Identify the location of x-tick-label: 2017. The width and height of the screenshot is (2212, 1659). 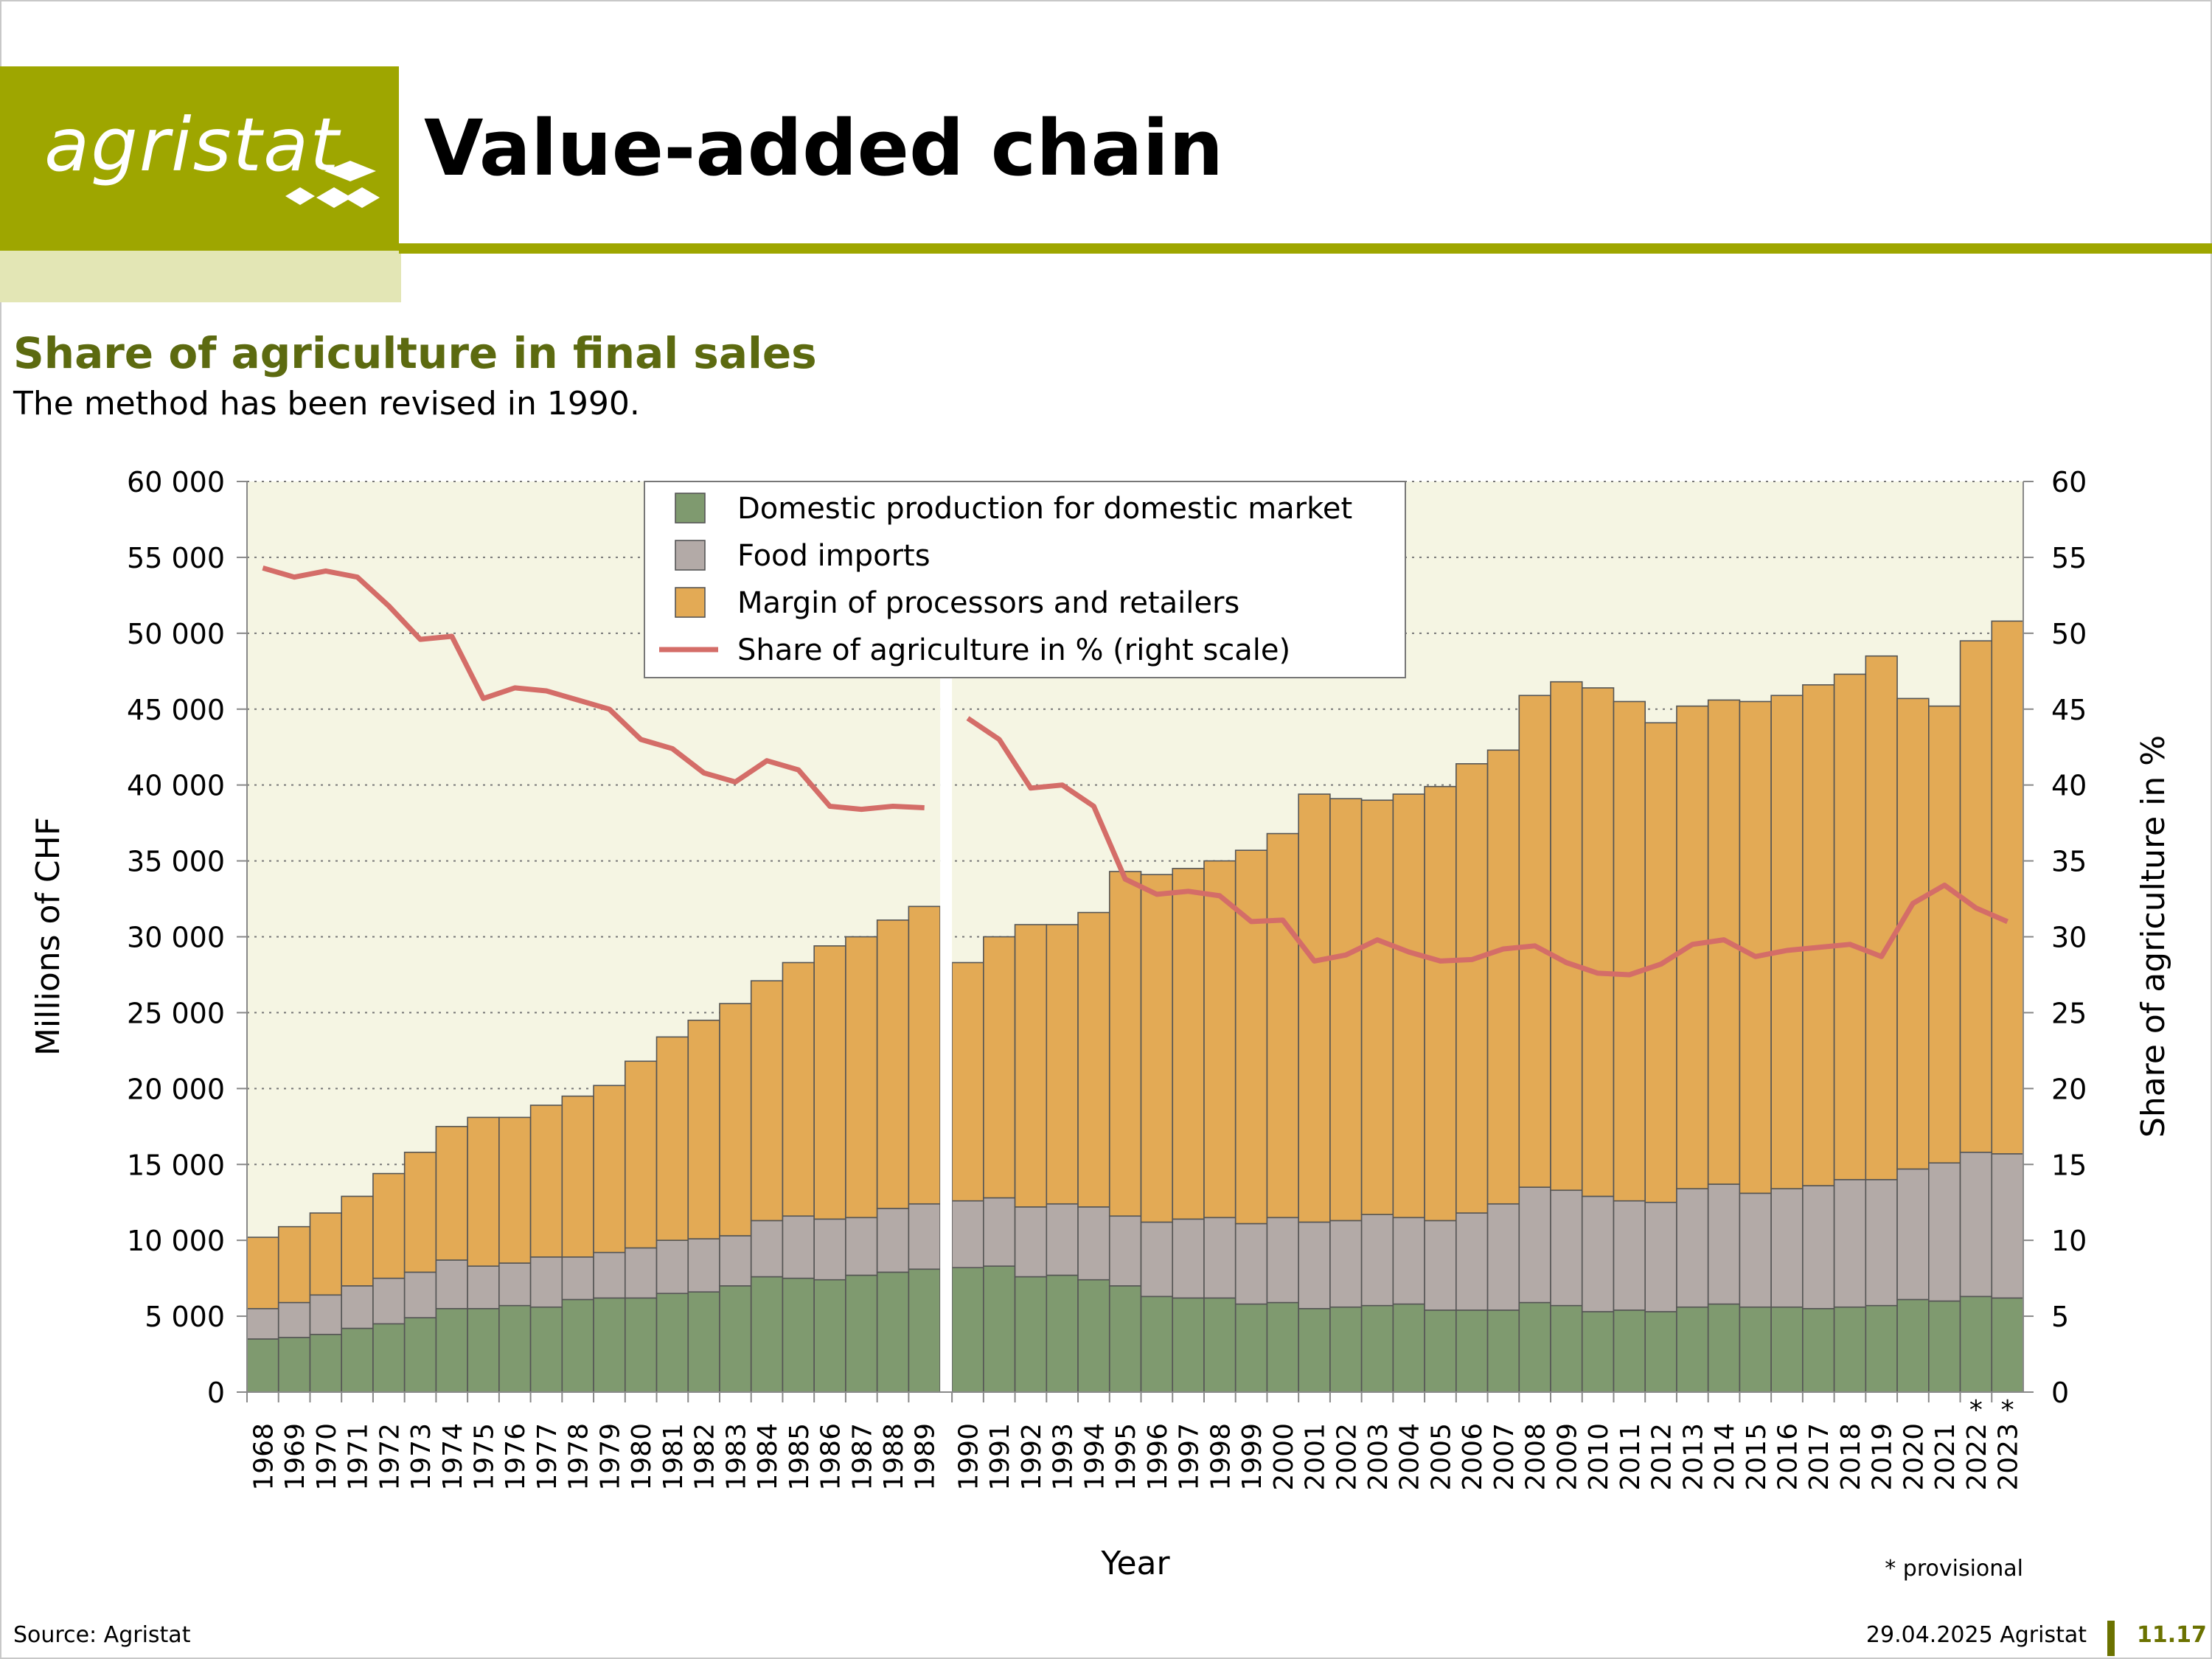
(1819, 1457).